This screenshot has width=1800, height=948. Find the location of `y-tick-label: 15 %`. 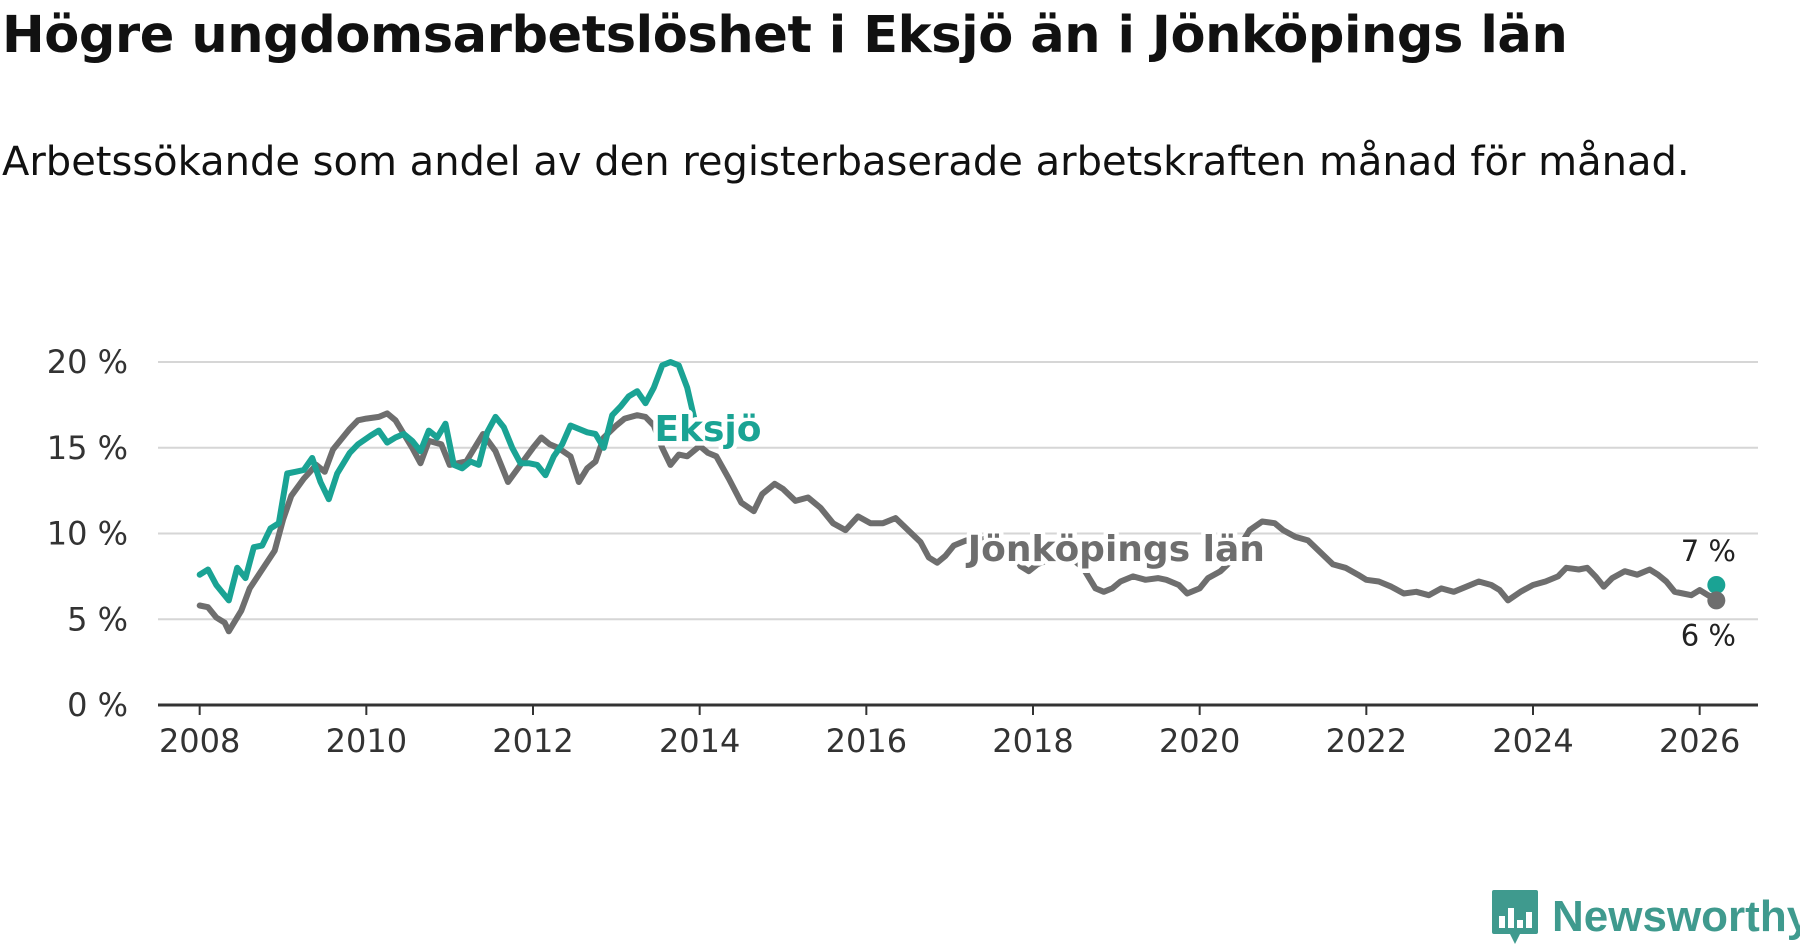

y-tick-label: 15 % is located at coordinates (87, 448).